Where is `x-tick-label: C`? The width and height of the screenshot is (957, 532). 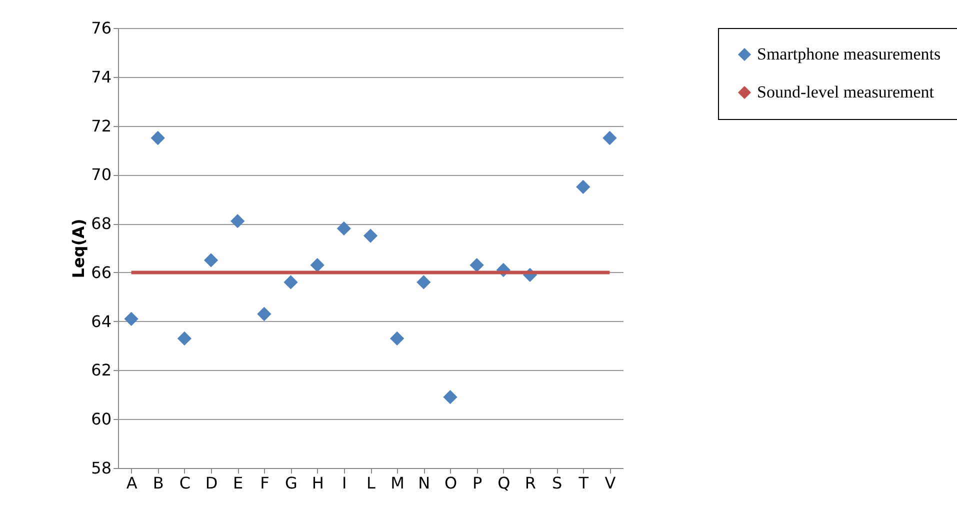 x-tick-label: C is located at coordinates (185, 483).